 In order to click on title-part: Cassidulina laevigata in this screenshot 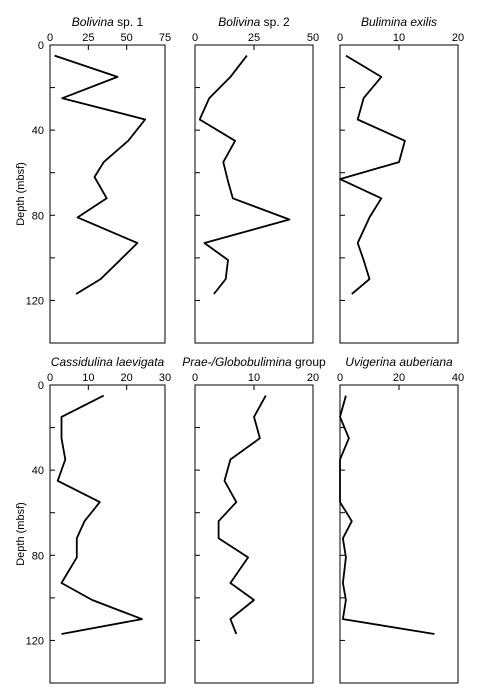, I will do `click(108, 362)`.